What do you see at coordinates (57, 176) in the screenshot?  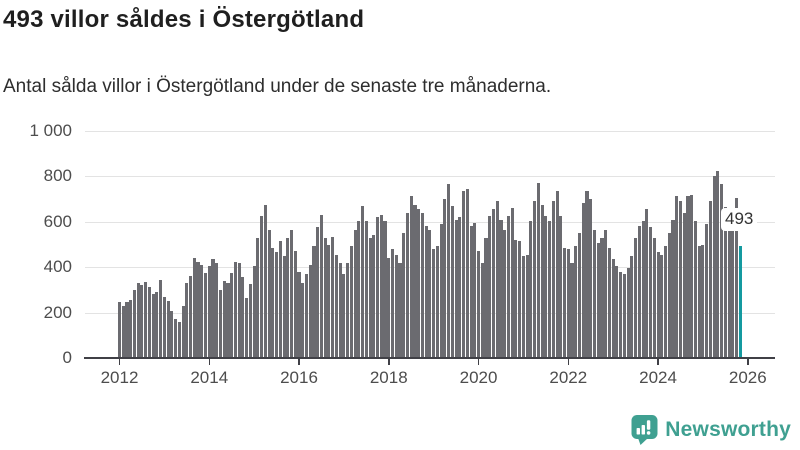 I see `y-tick-label: 800` at bounding box center [57, 176].